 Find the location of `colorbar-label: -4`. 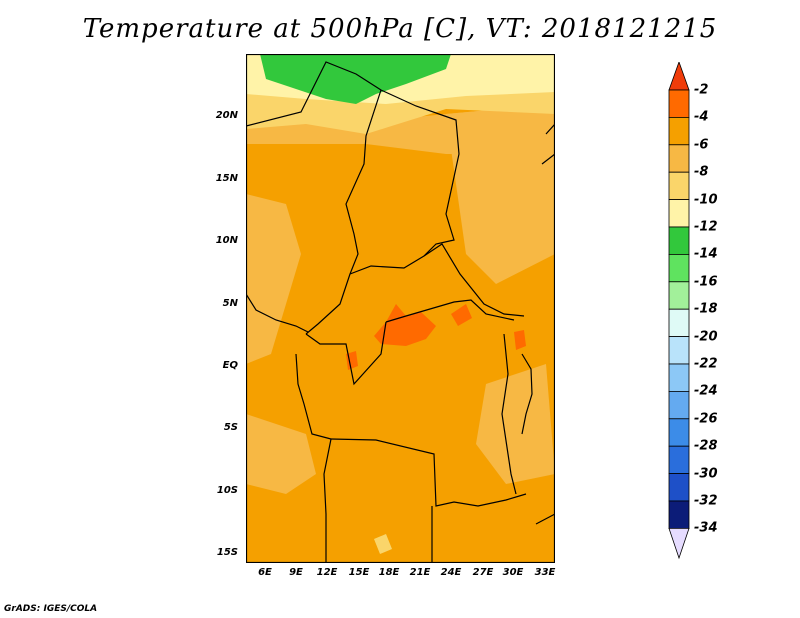

colorbar-label: -4 is located at coordinates (701, 117).